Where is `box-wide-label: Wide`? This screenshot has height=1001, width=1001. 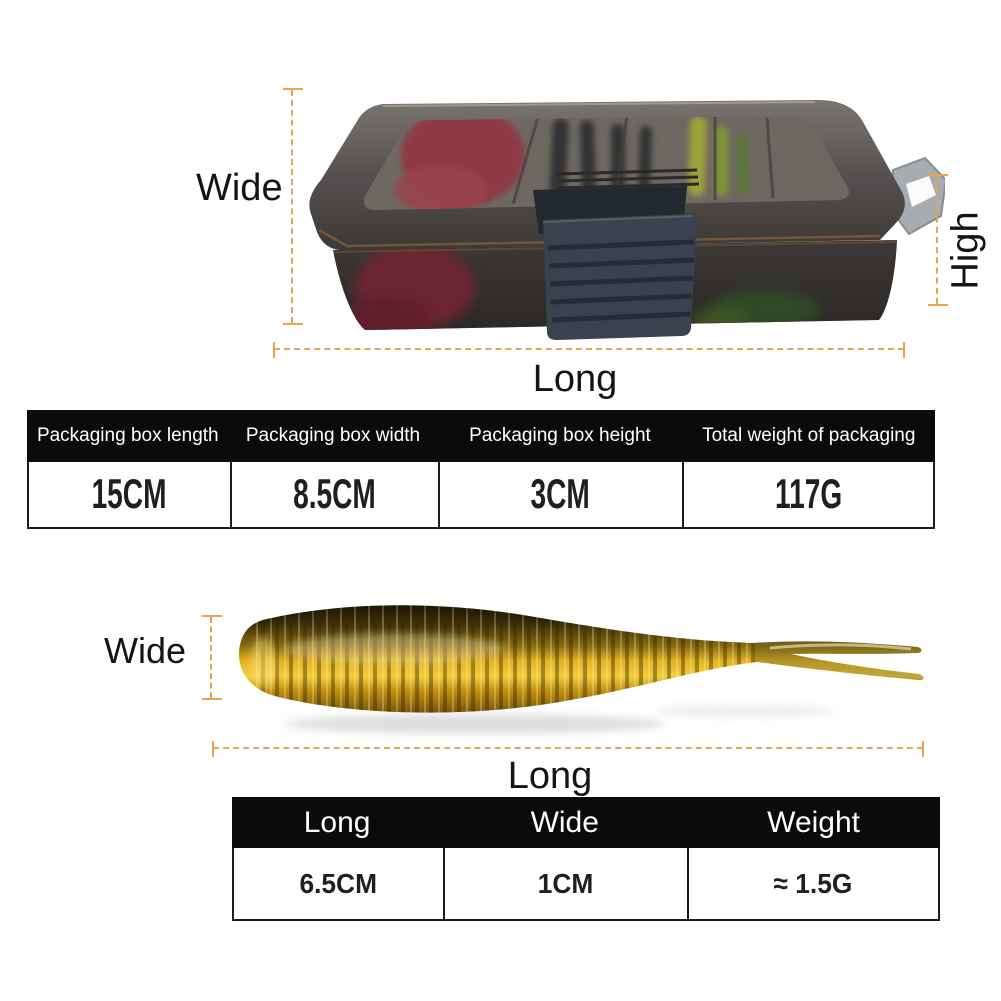 box-wide-label: Wide is located at coordinates (239, 188).